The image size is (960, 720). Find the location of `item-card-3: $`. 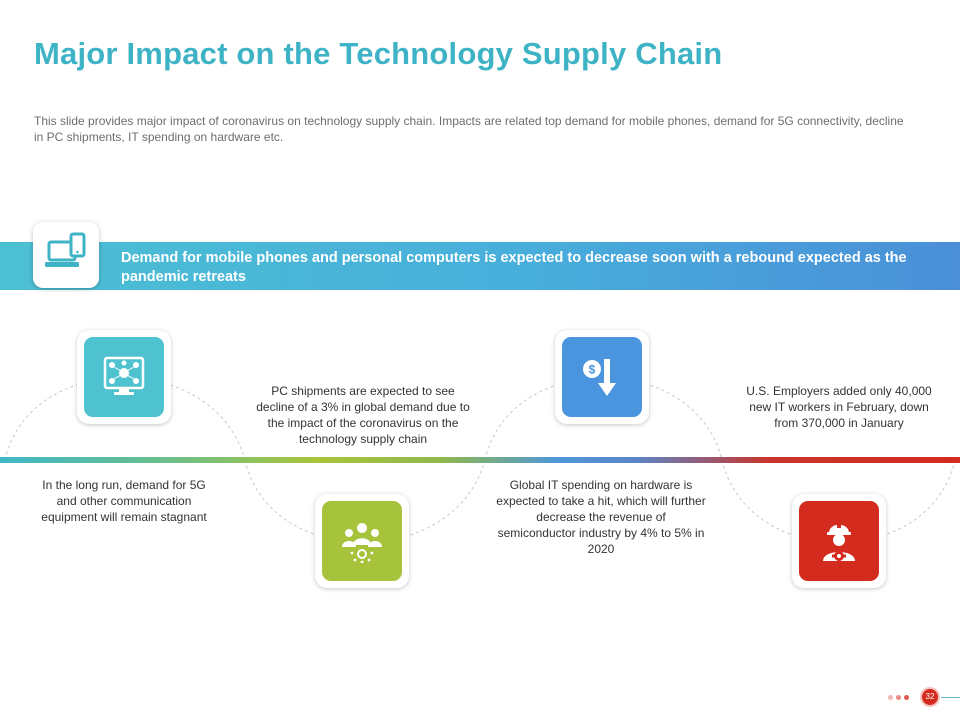

item-card-3: $ is located at coordinates (602, 377).